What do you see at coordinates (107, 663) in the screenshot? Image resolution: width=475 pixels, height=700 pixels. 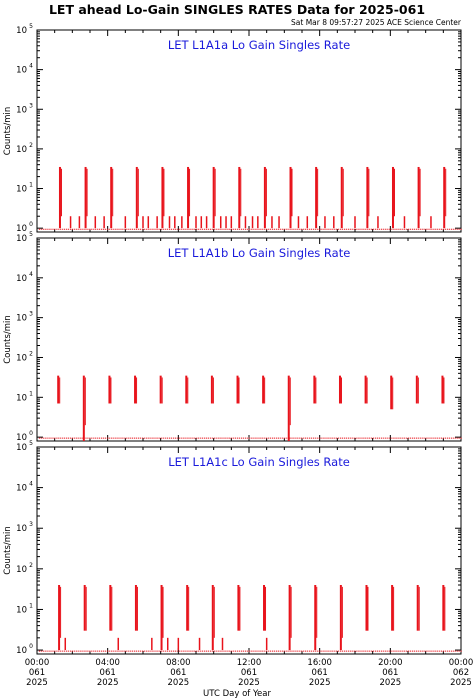 I see `x-tick-time: 04:00` at bounding box center [107, 663].